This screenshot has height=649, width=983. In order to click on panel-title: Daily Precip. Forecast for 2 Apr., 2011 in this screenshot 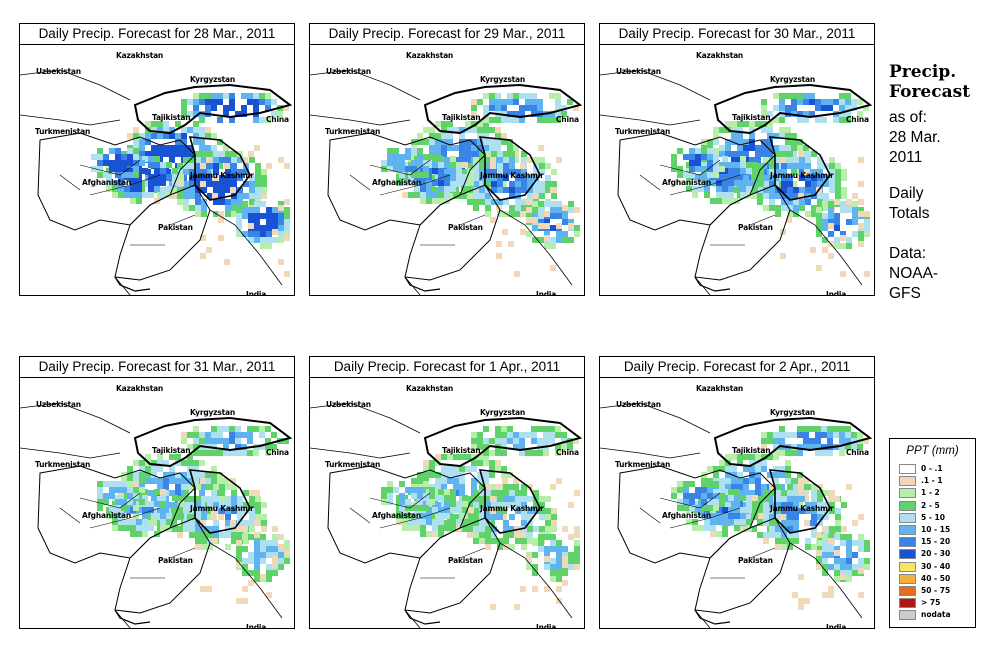, I will do `click(737, 367)`.